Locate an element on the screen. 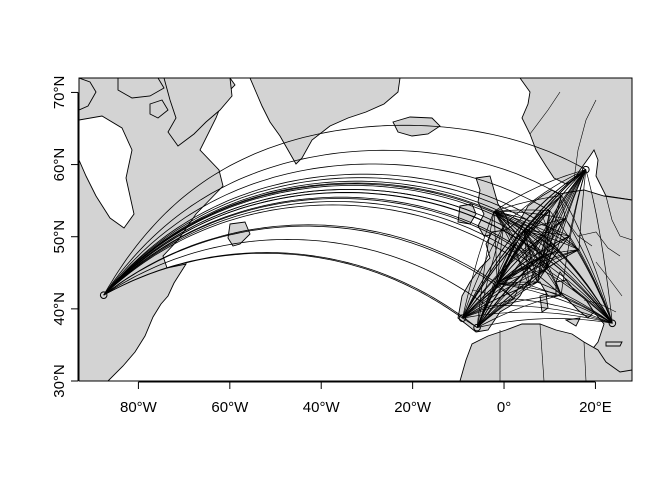 This screenshot has width=672, height=485. north-africa is located at coordinates (545, 352).